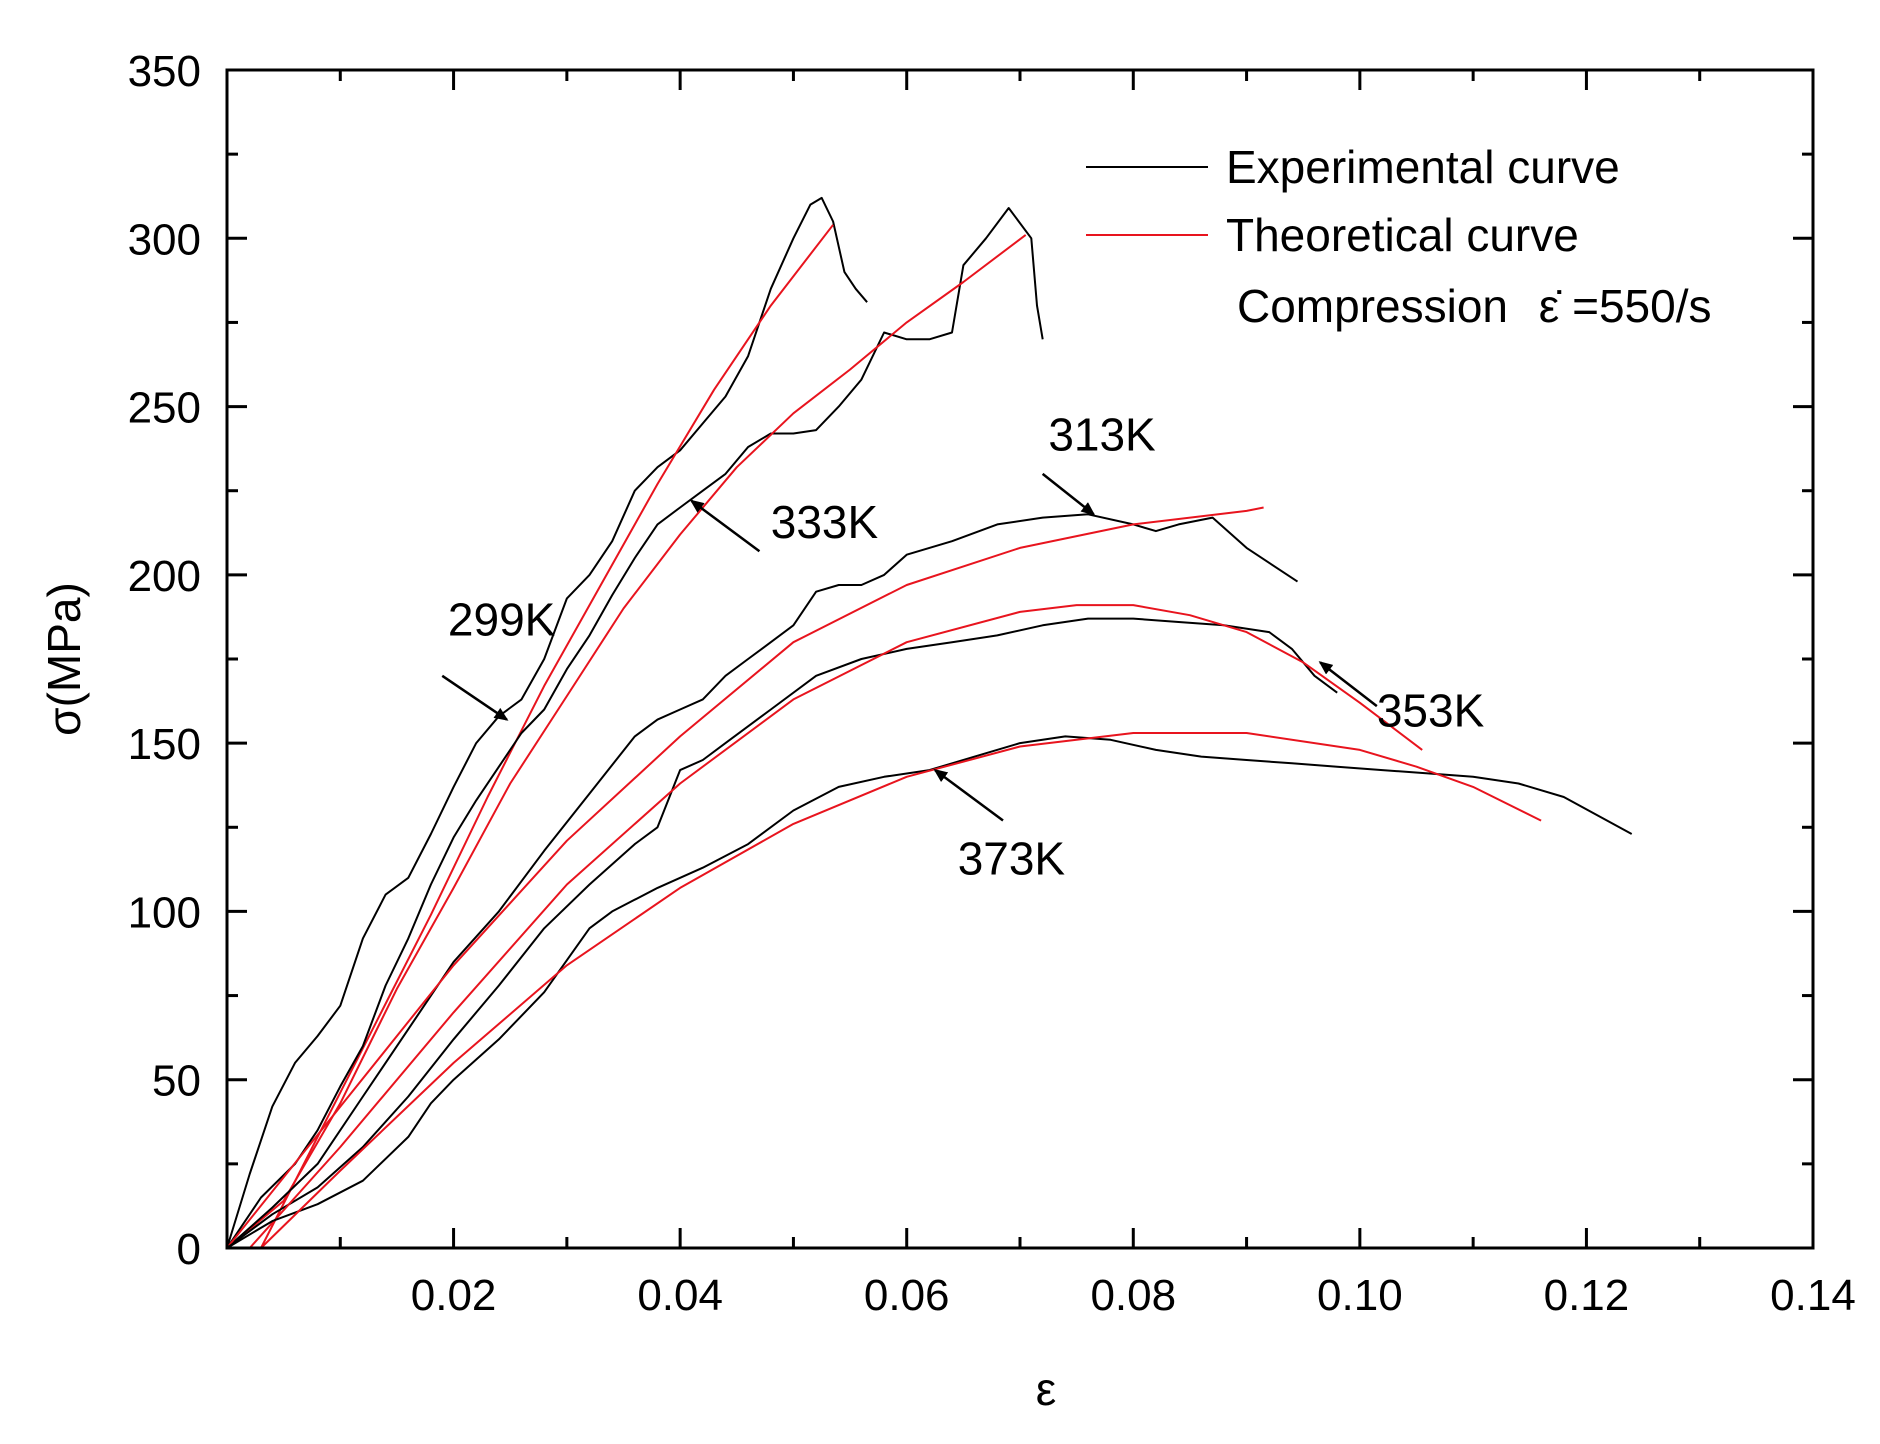  Describe the element at coordinates (1133, 1295) in the screenshot. I see `x-tick-label: 0.08` at that location.